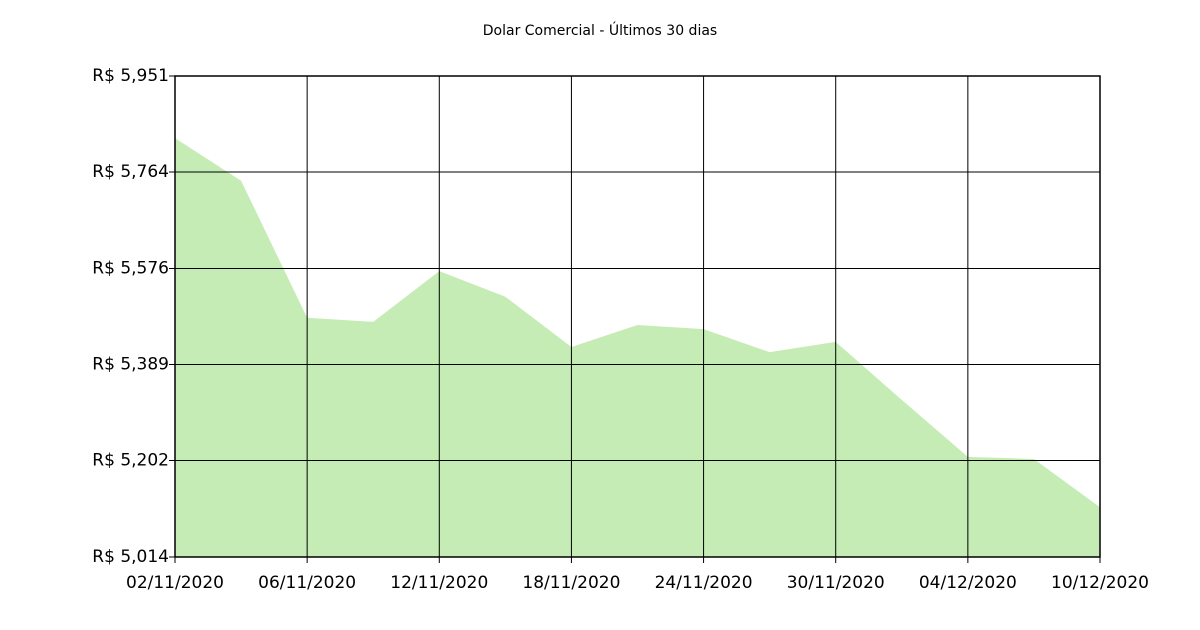 Image resolution: width=1200 pixels, height=630 pixels. What do you see at coordinates (704, 583) in the screenshot?
I see `x-tick-label: 24/11/2020` at bounding box center [704, 583].